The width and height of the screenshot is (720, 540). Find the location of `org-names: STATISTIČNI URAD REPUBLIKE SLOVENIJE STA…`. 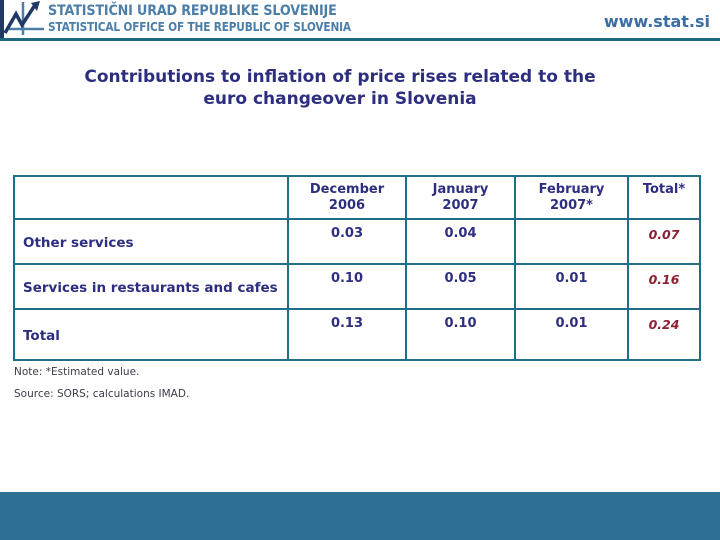

org-names: STATISTIČNI URAD REPUBLIKE SLOVENIJE STA… is located at coordinates (199, 18).